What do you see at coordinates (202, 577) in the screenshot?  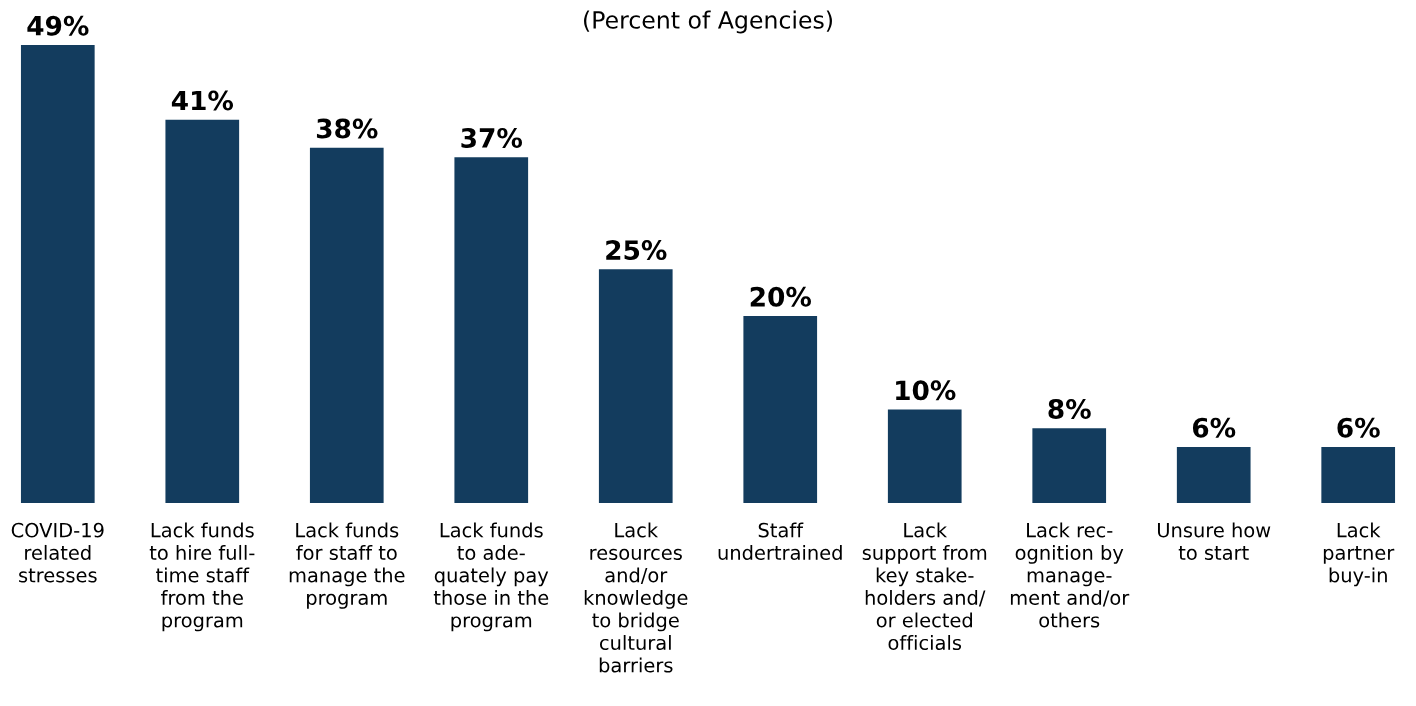 I see `x-tick-label: Lack funds to hire full- time staff from the program` at bounding box center [202, 577].